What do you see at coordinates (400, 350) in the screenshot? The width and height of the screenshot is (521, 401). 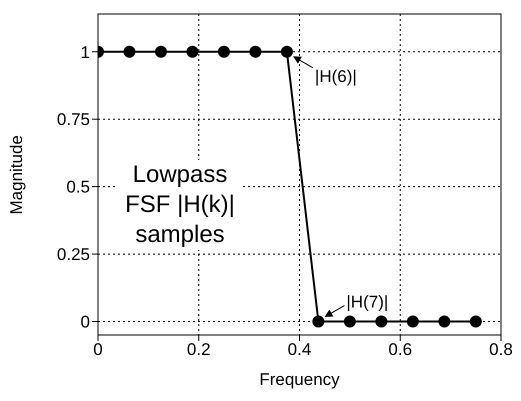 I see `x-tick-label: 0.6` at bounding box center [400, 350].